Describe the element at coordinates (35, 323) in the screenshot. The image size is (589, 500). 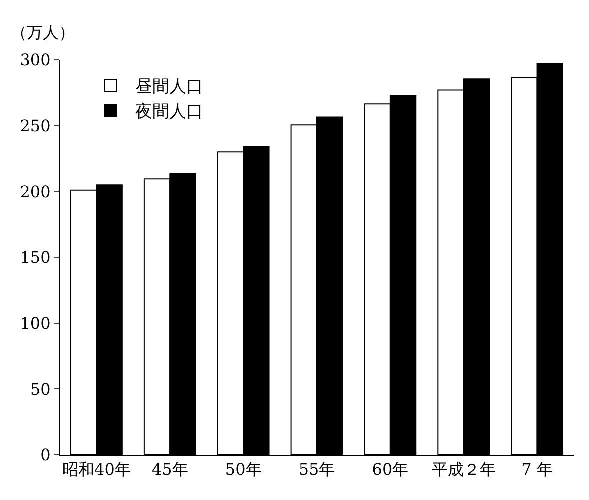
I see `y-tick-label: 100` at that location.